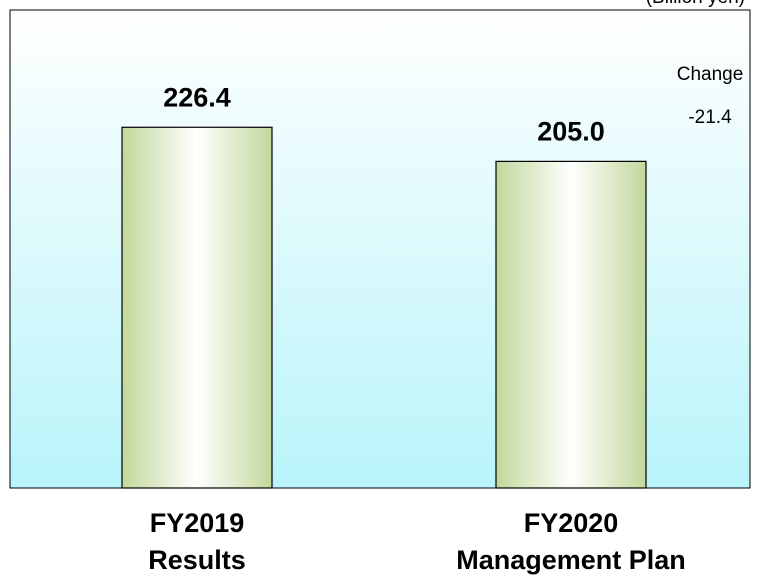  What do you see at coordinates (197, 523) in the screenshot?
I see `x-tick-label: FY2019` at bounding box center [197, 523].